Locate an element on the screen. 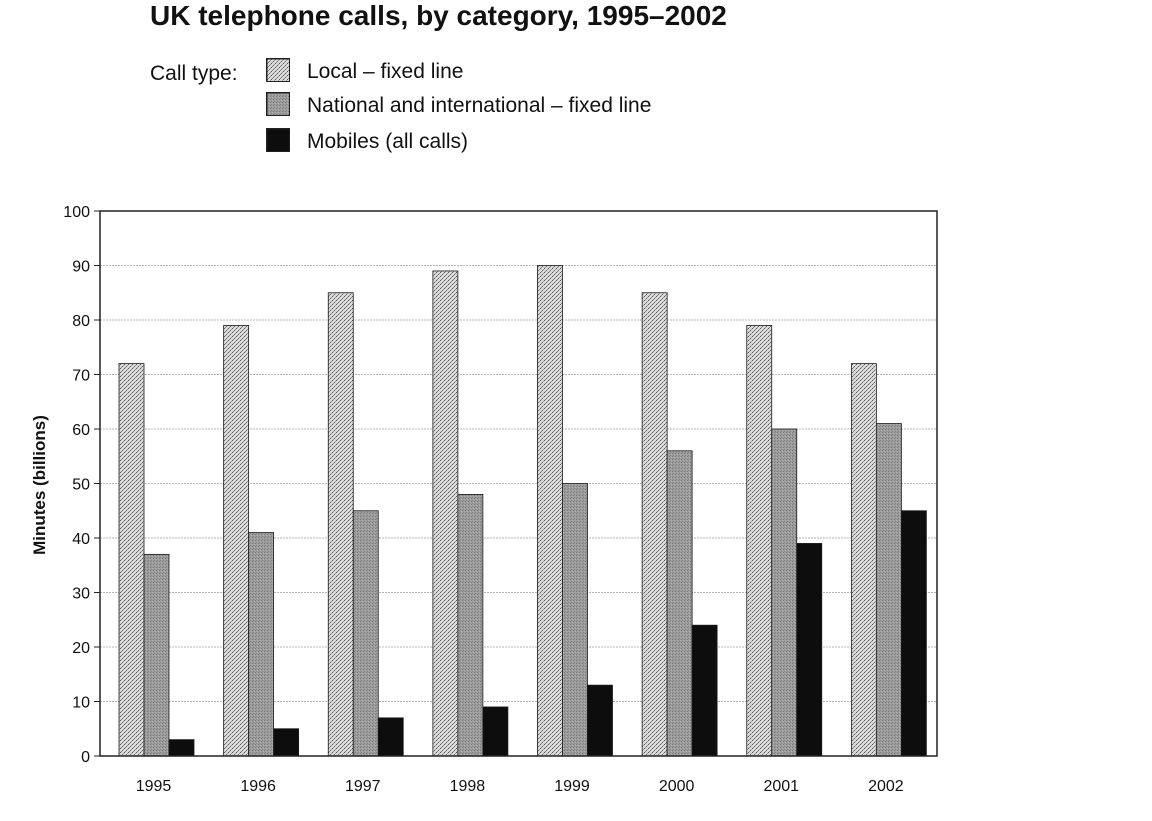 The width and height of the screenshot is (1152, 821). x-tick-label: 2002 is located at coordinates (886, 786).